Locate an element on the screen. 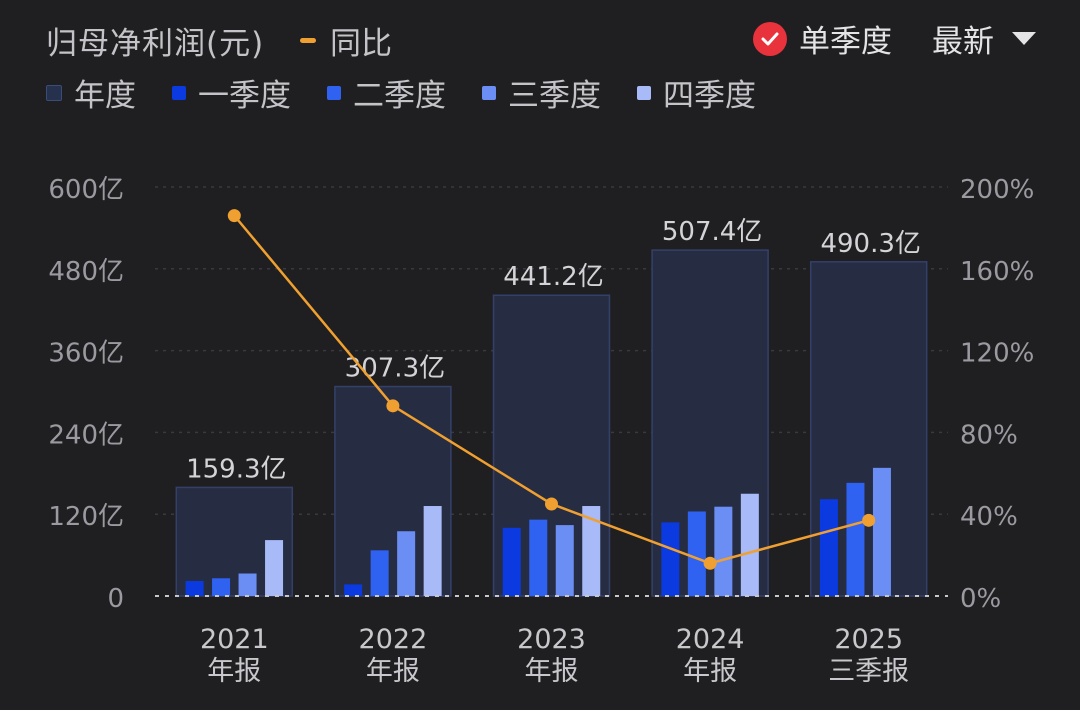 The image size is (1080, 710). legend-item-q1: 一季度 is located at coordinates (231, 92).